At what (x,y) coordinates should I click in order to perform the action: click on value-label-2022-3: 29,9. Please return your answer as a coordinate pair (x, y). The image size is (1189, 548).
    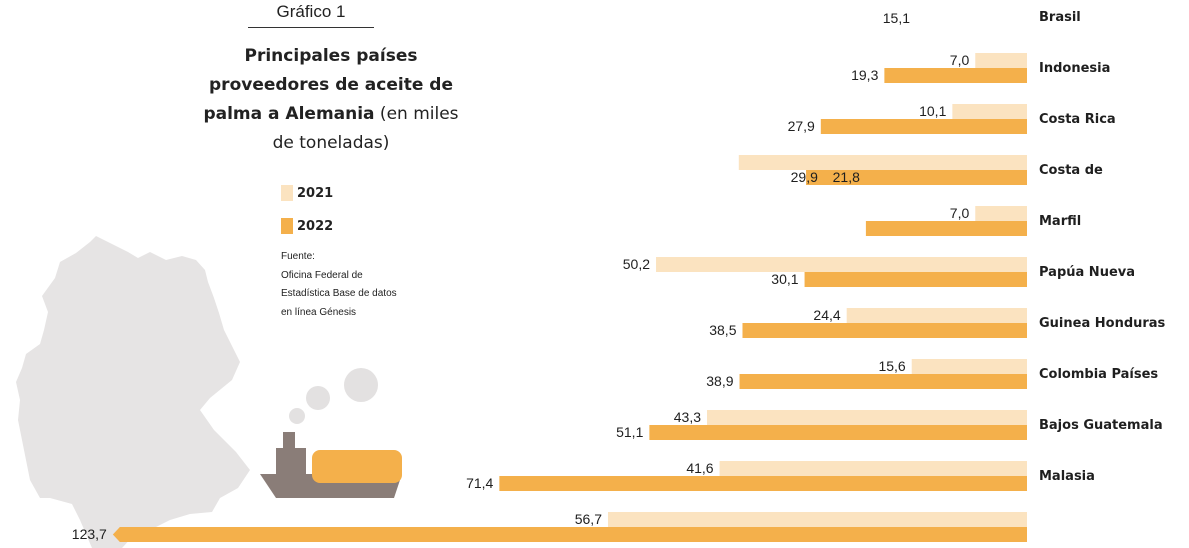
    Looking at the image, I should click on (804, 177).